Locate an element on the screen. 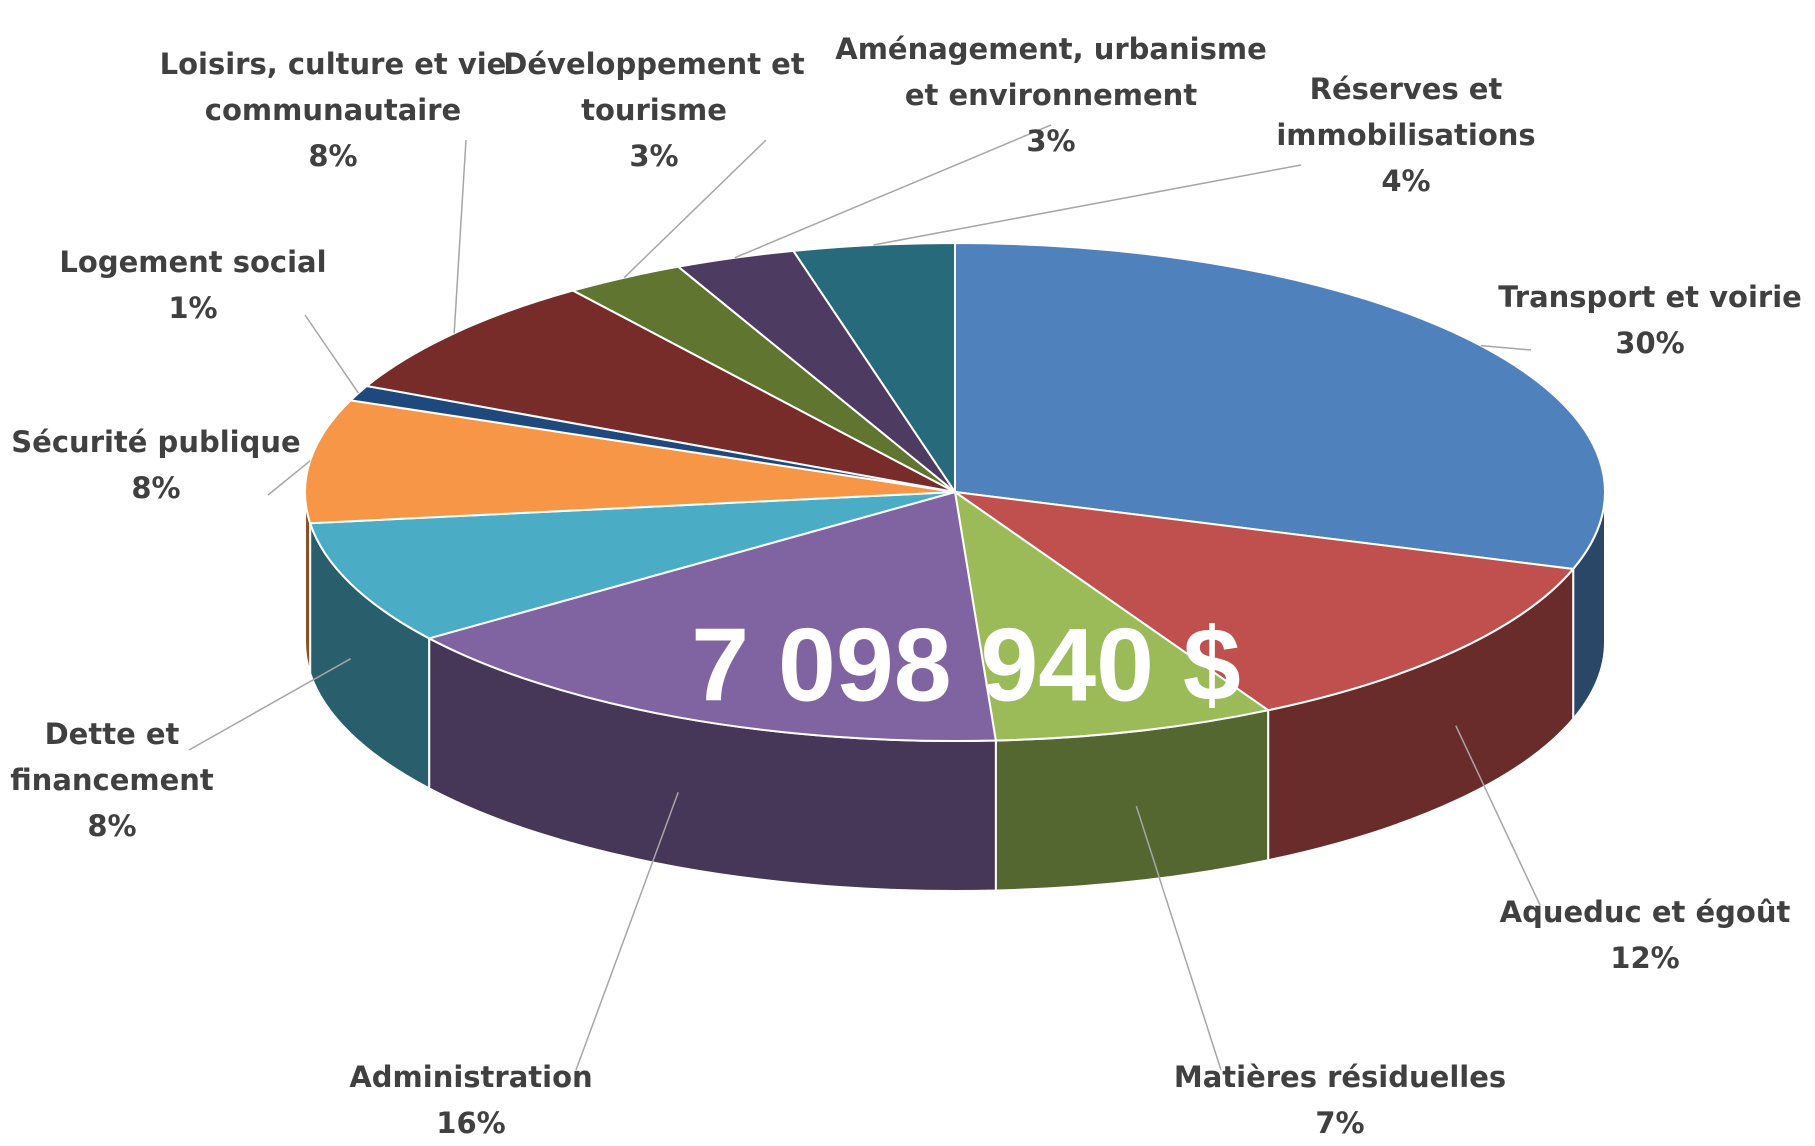  category-name: Transport et voirie is located at coordinates (1650, 297).